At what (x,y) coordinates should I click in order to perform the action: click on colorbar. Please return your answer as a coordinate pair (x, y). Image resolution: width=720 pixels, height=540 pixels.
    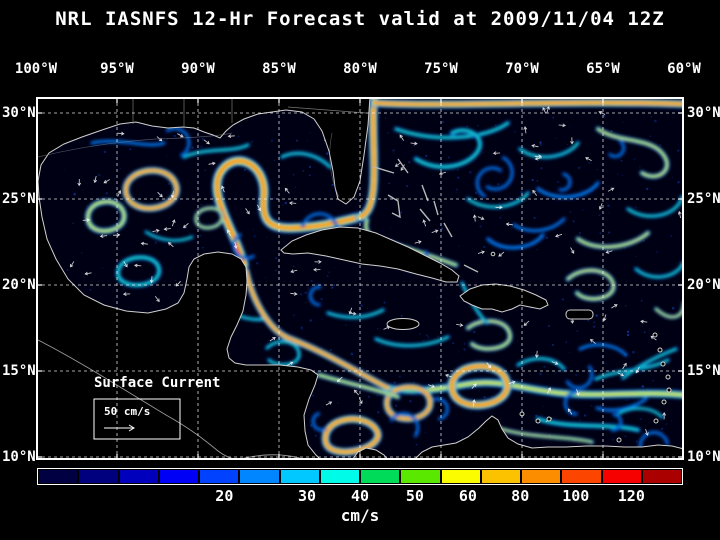
    Looking at the image, I should click on (360, 476).